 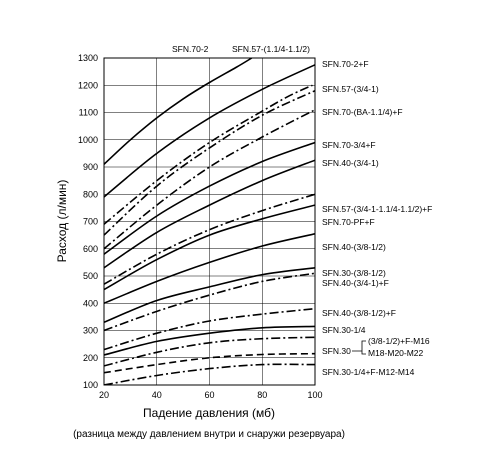 What do you see at coordinates (359, 347) in the screenshot?
I see `bracket-line` at bounding box center [359, 347].